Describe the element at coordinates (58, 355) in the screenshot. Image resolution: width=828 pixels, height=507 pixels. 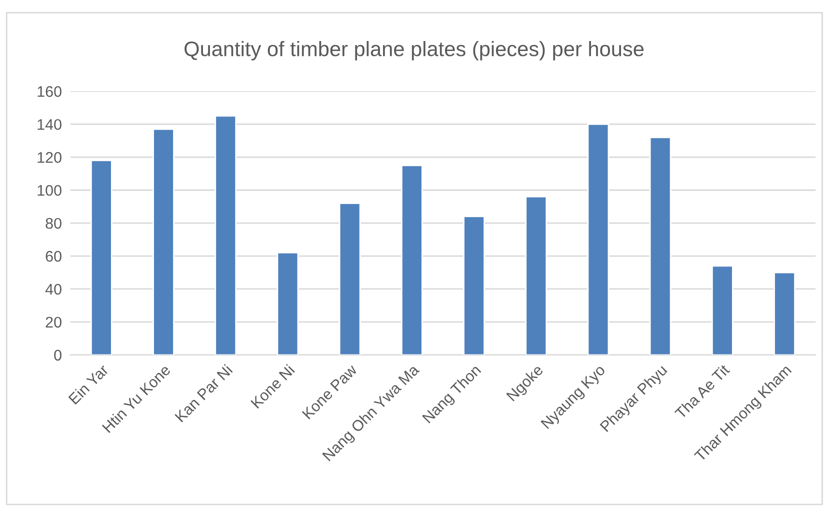
I see `y-tick-label: 0` at that location.